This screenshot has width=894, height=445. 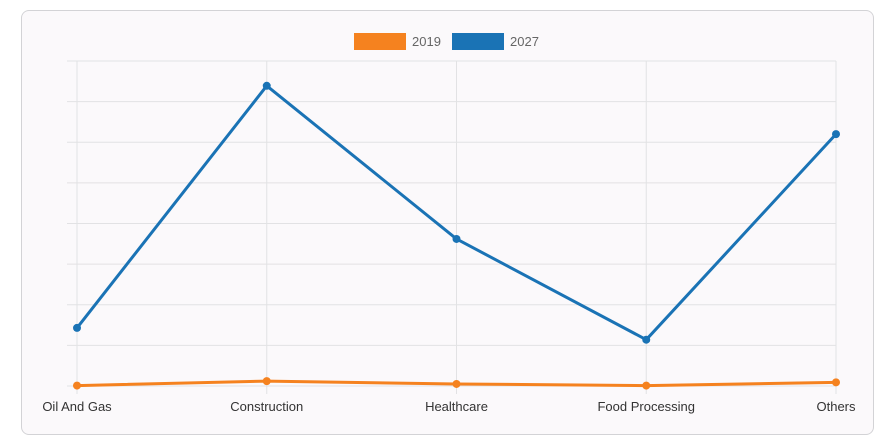 What do you see at coordinates (426, 41) in the screenshot?
I see `legend-label-2019: 2019` at bounding box center [426, 41].